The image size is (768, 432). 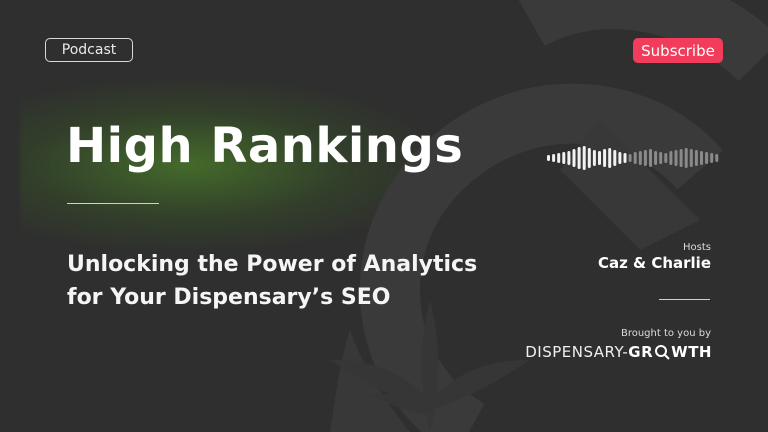 I want to click on hosts-names: Caz & Charlie, so click(x=654, y=263).